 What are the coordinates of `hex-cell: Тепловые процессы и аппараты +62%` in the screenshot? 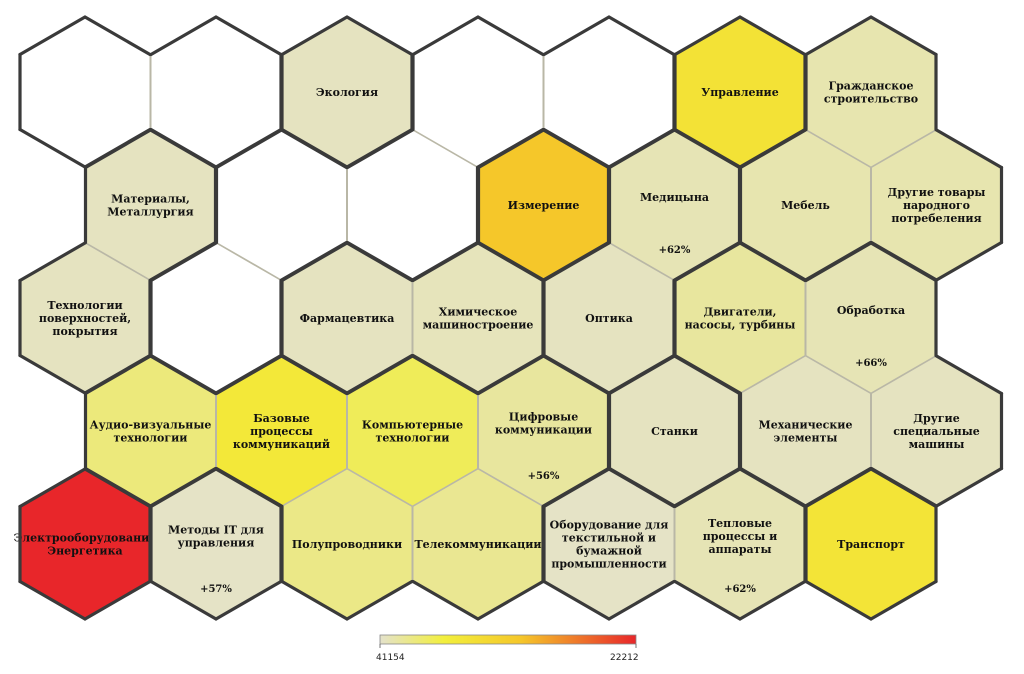 It's located at (740, 544).